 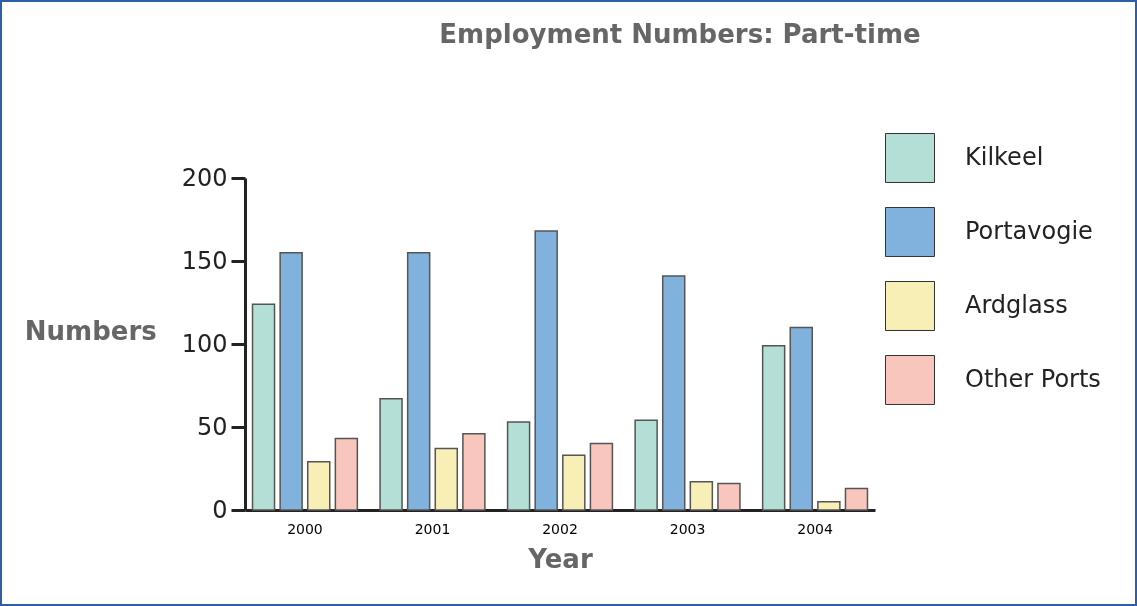 What do you see at coordinates (560, 528) in the screenshot?
I see `x-tick-label: 2002` at bounding box center [560, 528].